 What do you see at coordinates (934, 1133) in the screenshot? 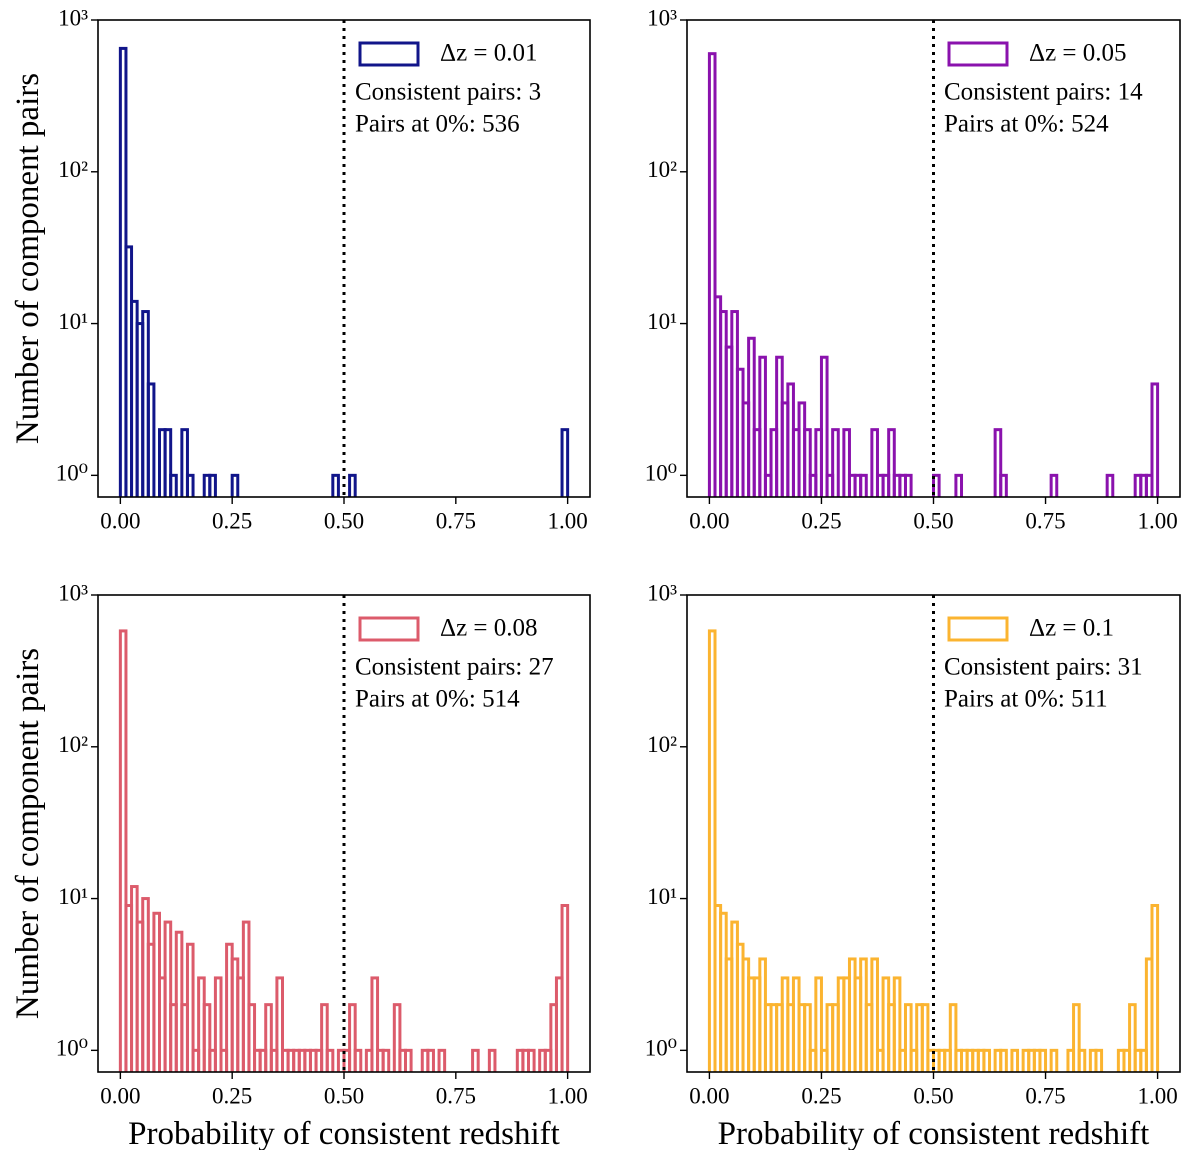
I see `x-axis-label: Probability of consistent redshift` at bounding box center [934, 1133].